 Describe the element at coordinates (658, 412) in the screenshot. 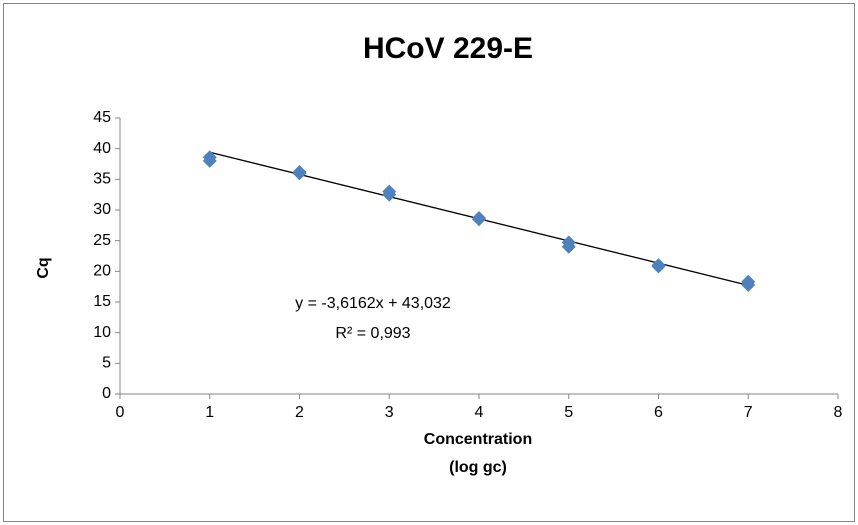

I see `x-tick-label: 6` at that location.